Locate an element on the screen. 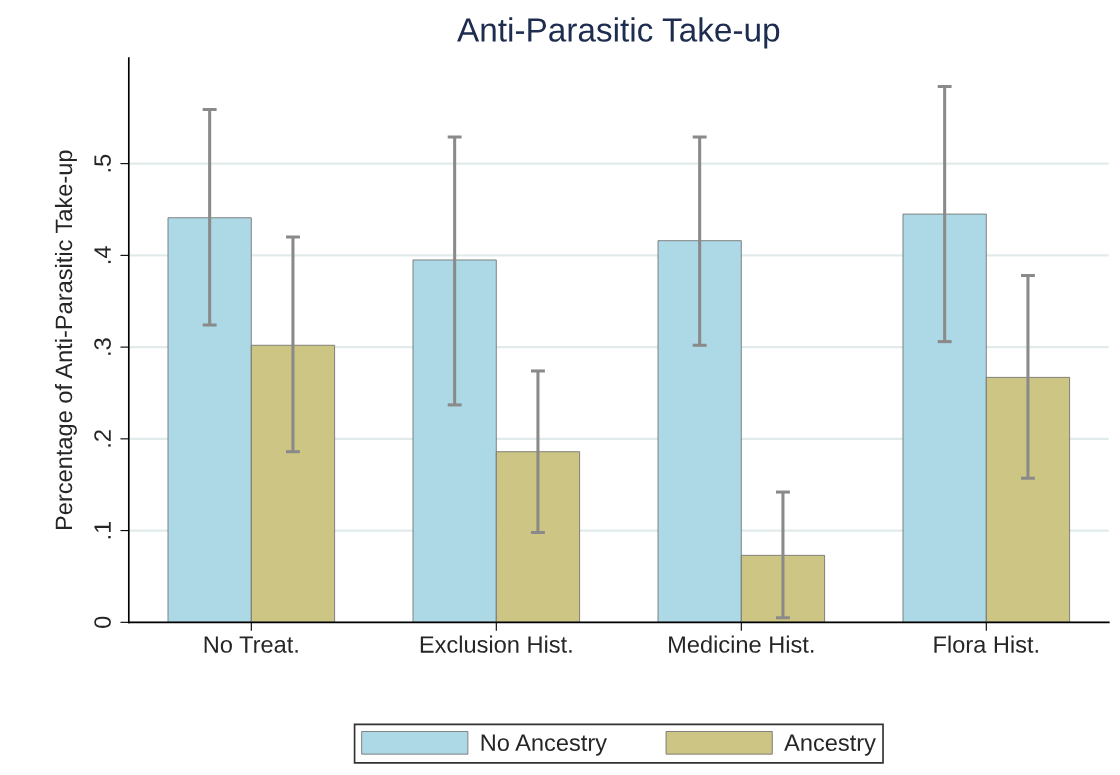 This screenshot has width=1120, height=775. x-tick-label: Exclusion Hist. is located at coordinates (496, 644).